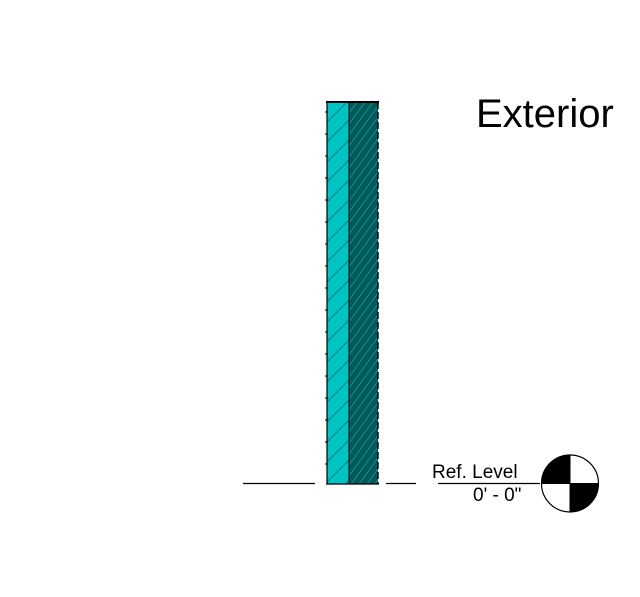 This screenshot has height=597, width=640. I want to click on exterior-finish-hatch, so click(338, 293).